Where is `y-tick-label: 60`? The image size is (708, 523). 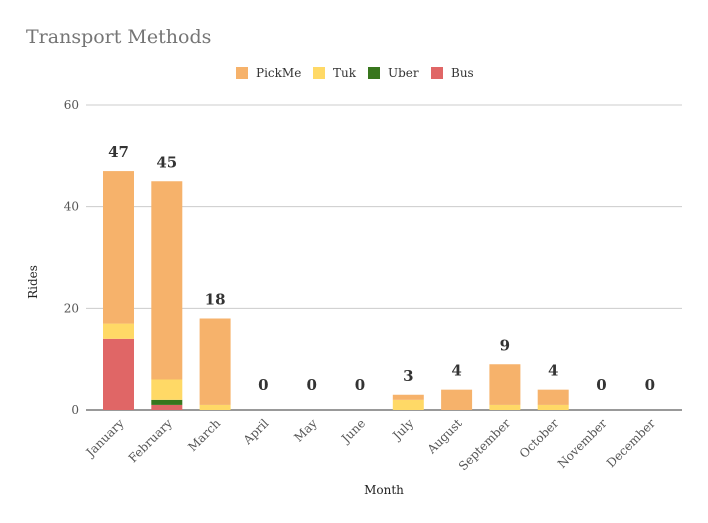 y-tick-label: 60 is located at coordinates (71, 105).